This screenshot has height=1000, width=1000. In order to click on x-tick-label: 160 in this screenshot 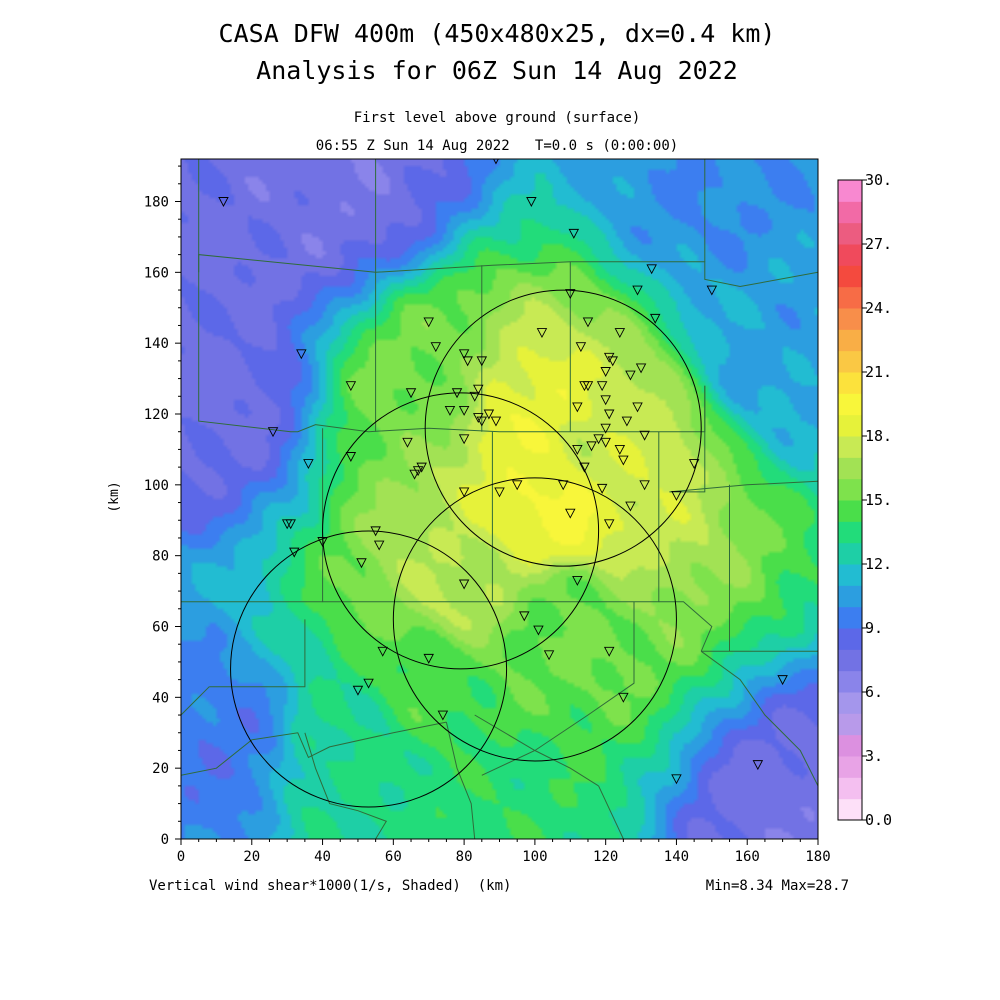, I will do `click(747, 857)`.